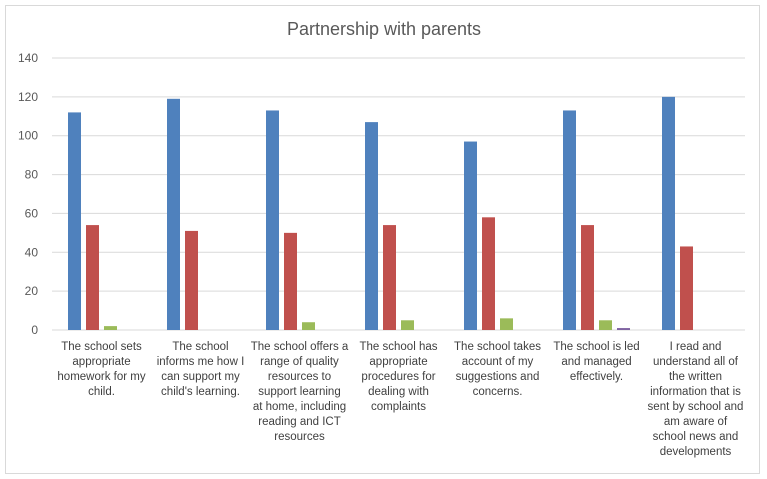 This screenshot has width=767, height=479. Describe the element at coordinates (28, 194) in the screenshot. I see `y-axis-ticks: 0 20 40 60 80 100 120 140` at that location.